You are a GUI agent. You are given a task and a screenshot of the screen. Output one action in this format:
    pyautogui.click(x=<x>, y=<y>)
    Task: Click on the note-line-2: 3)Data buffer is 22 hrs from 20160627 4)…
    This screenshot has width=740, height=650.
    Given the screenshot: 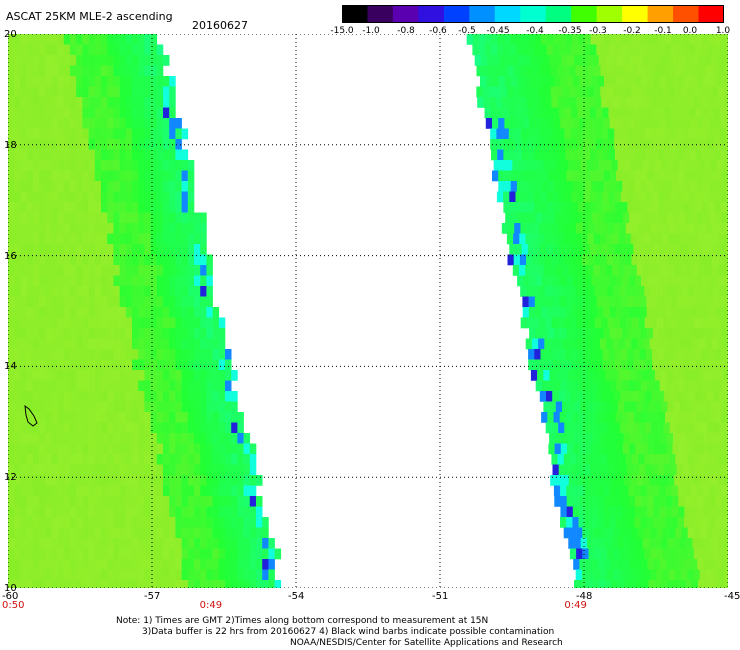 What is the action you would take?
    pyautogui.click(x=348, y=632)
    